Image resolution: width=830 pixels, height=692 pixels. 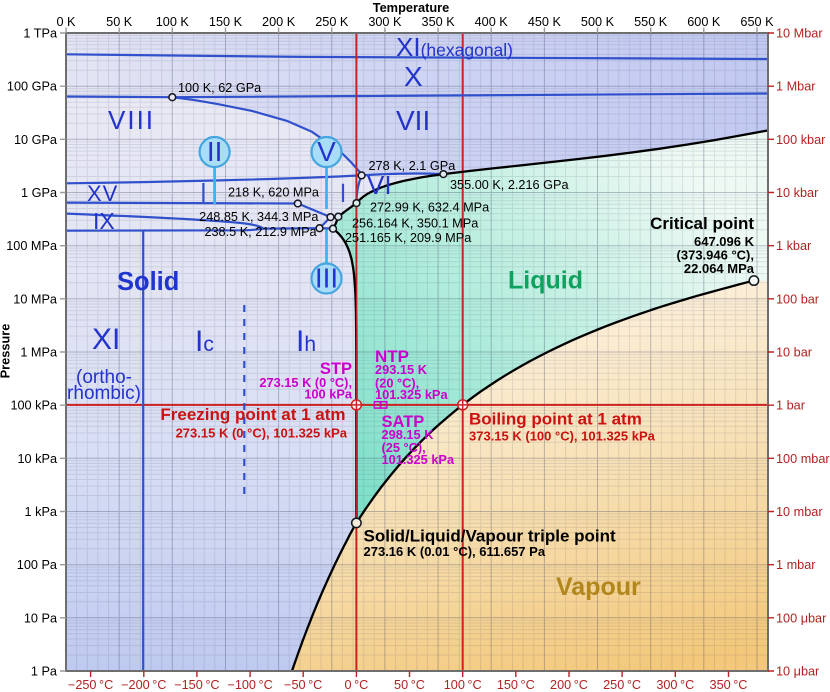 What do you see at coordinates (262, 433) in the screenshot?
I see `svg-text: 273.15 K (0 °C), 101.325 kPa` at bounding box center [262, 433].